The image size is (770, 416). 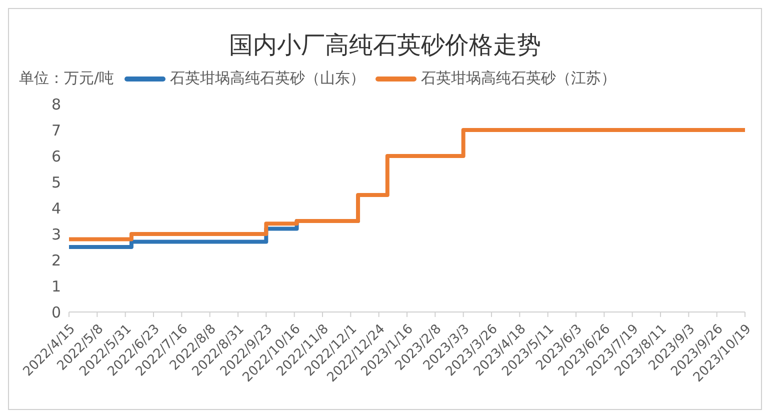 I want to click on text: 单位：万元/吨, so click(x=66, y=78).